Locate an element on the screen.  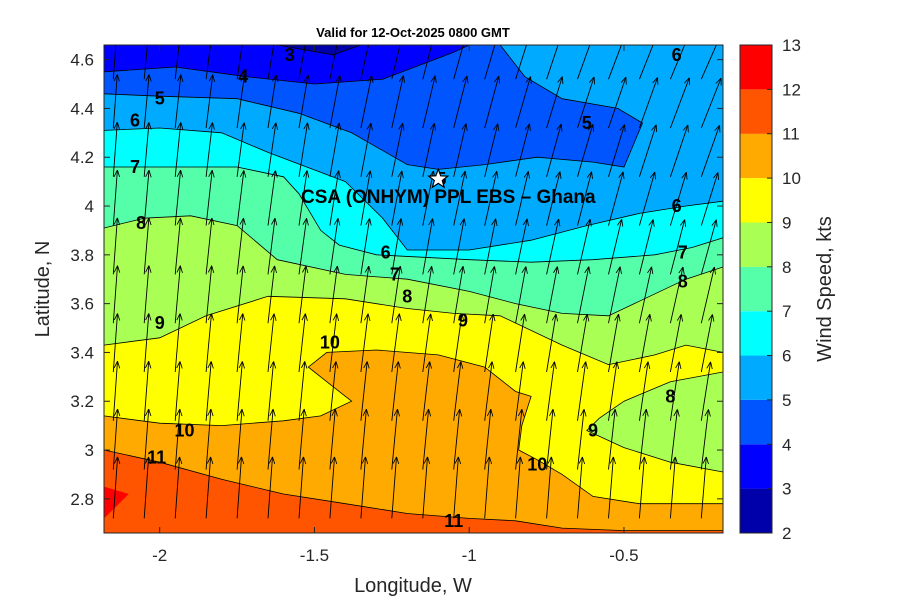
y-tick-label: 2.8 is located at coordinates (82, 499).